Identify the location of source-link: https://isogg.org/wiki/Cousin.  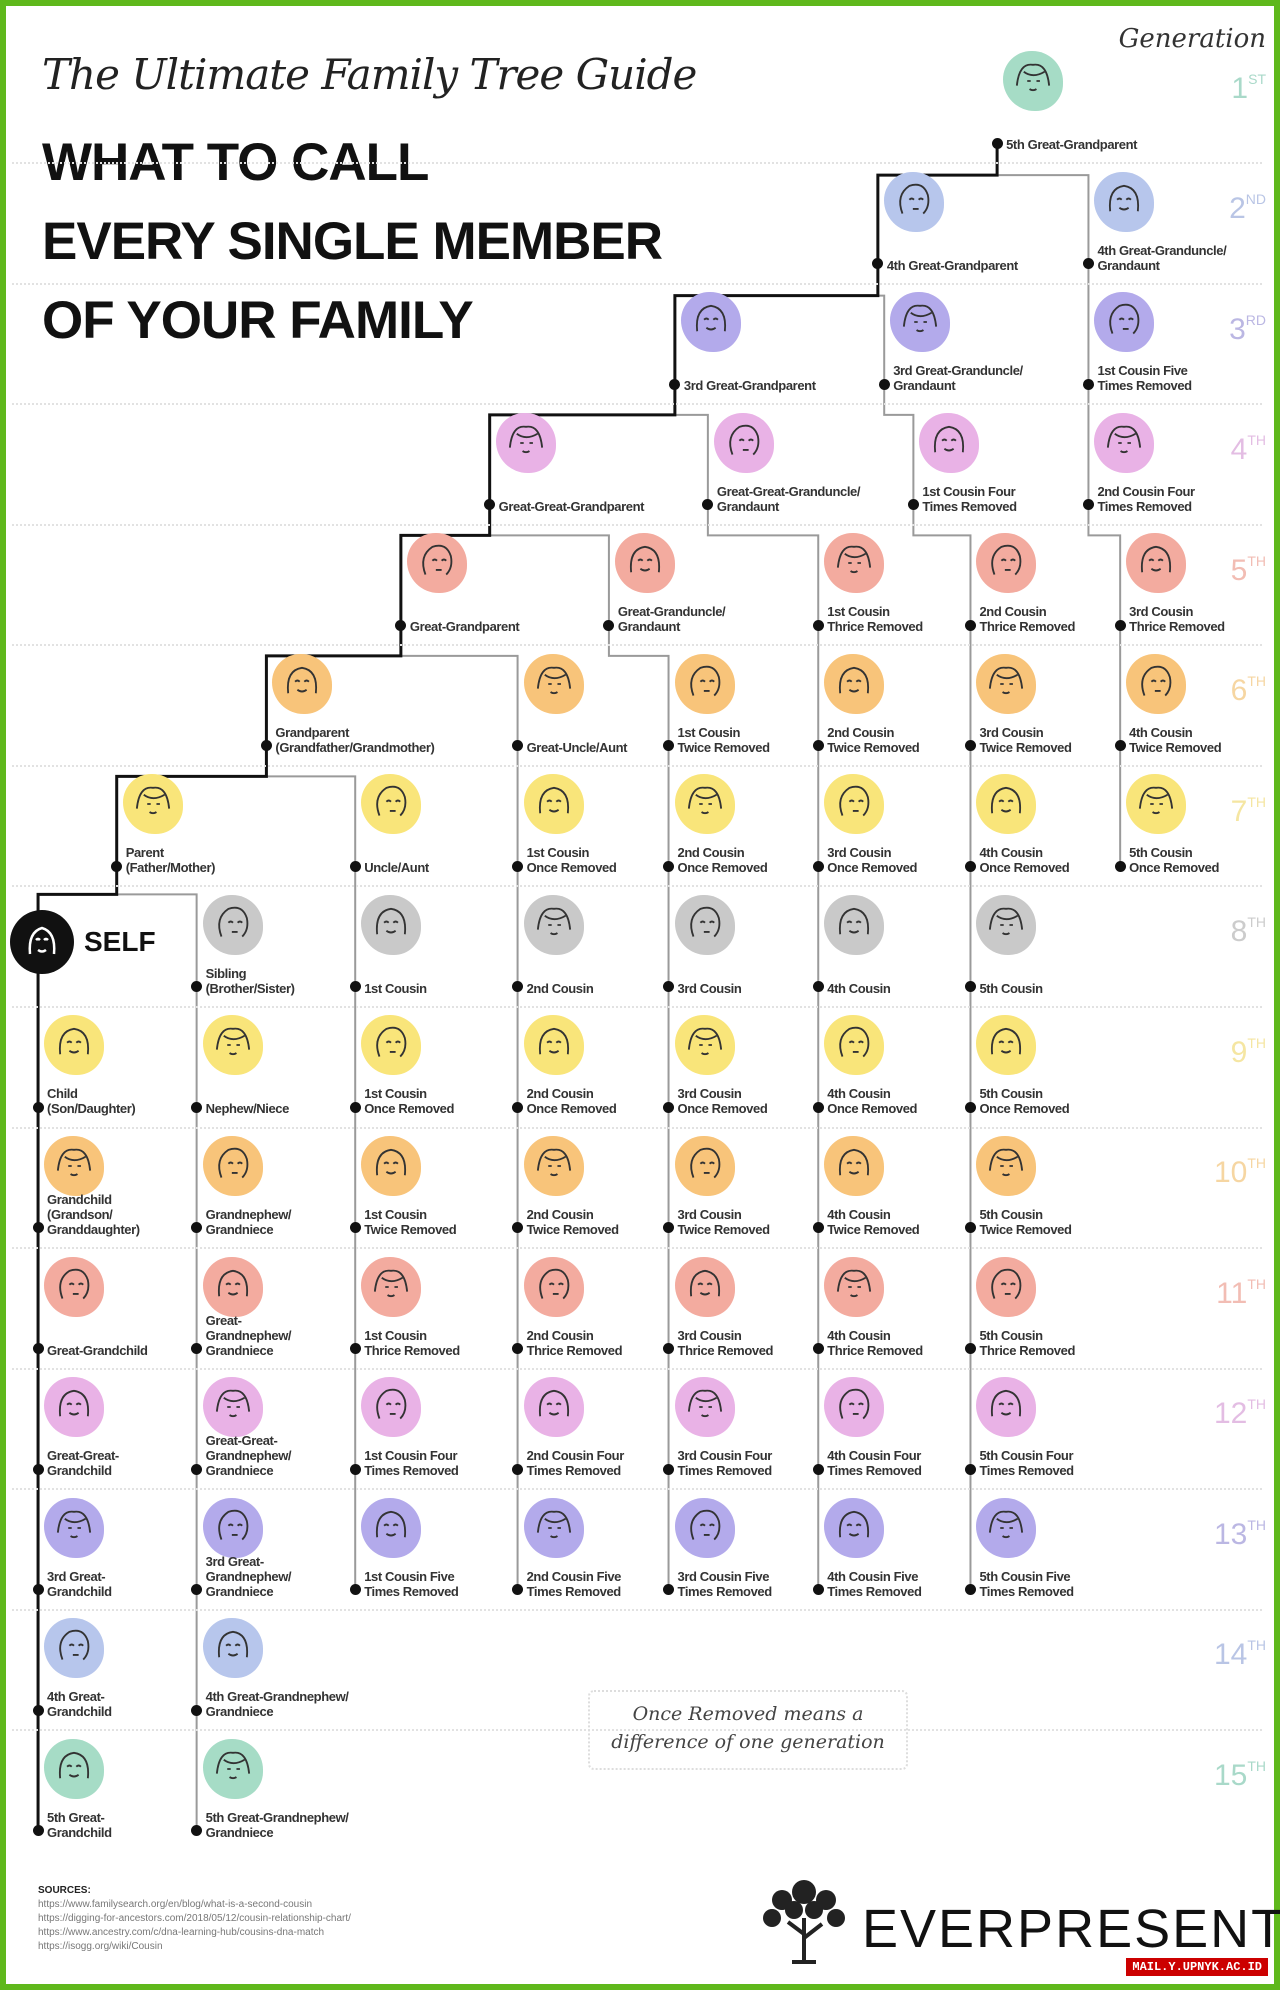
(100, 1946).